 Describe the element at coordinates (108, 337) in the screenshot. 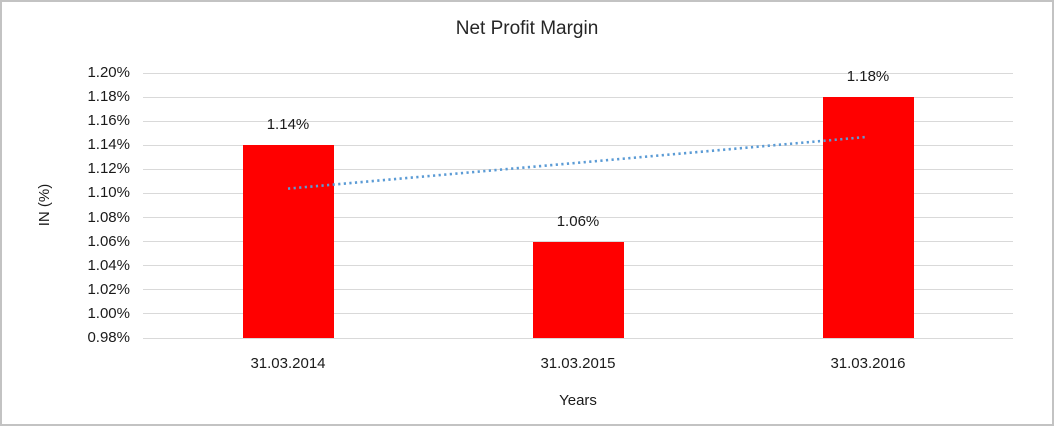

I see `y-tick-label: 0.98%` at that location.